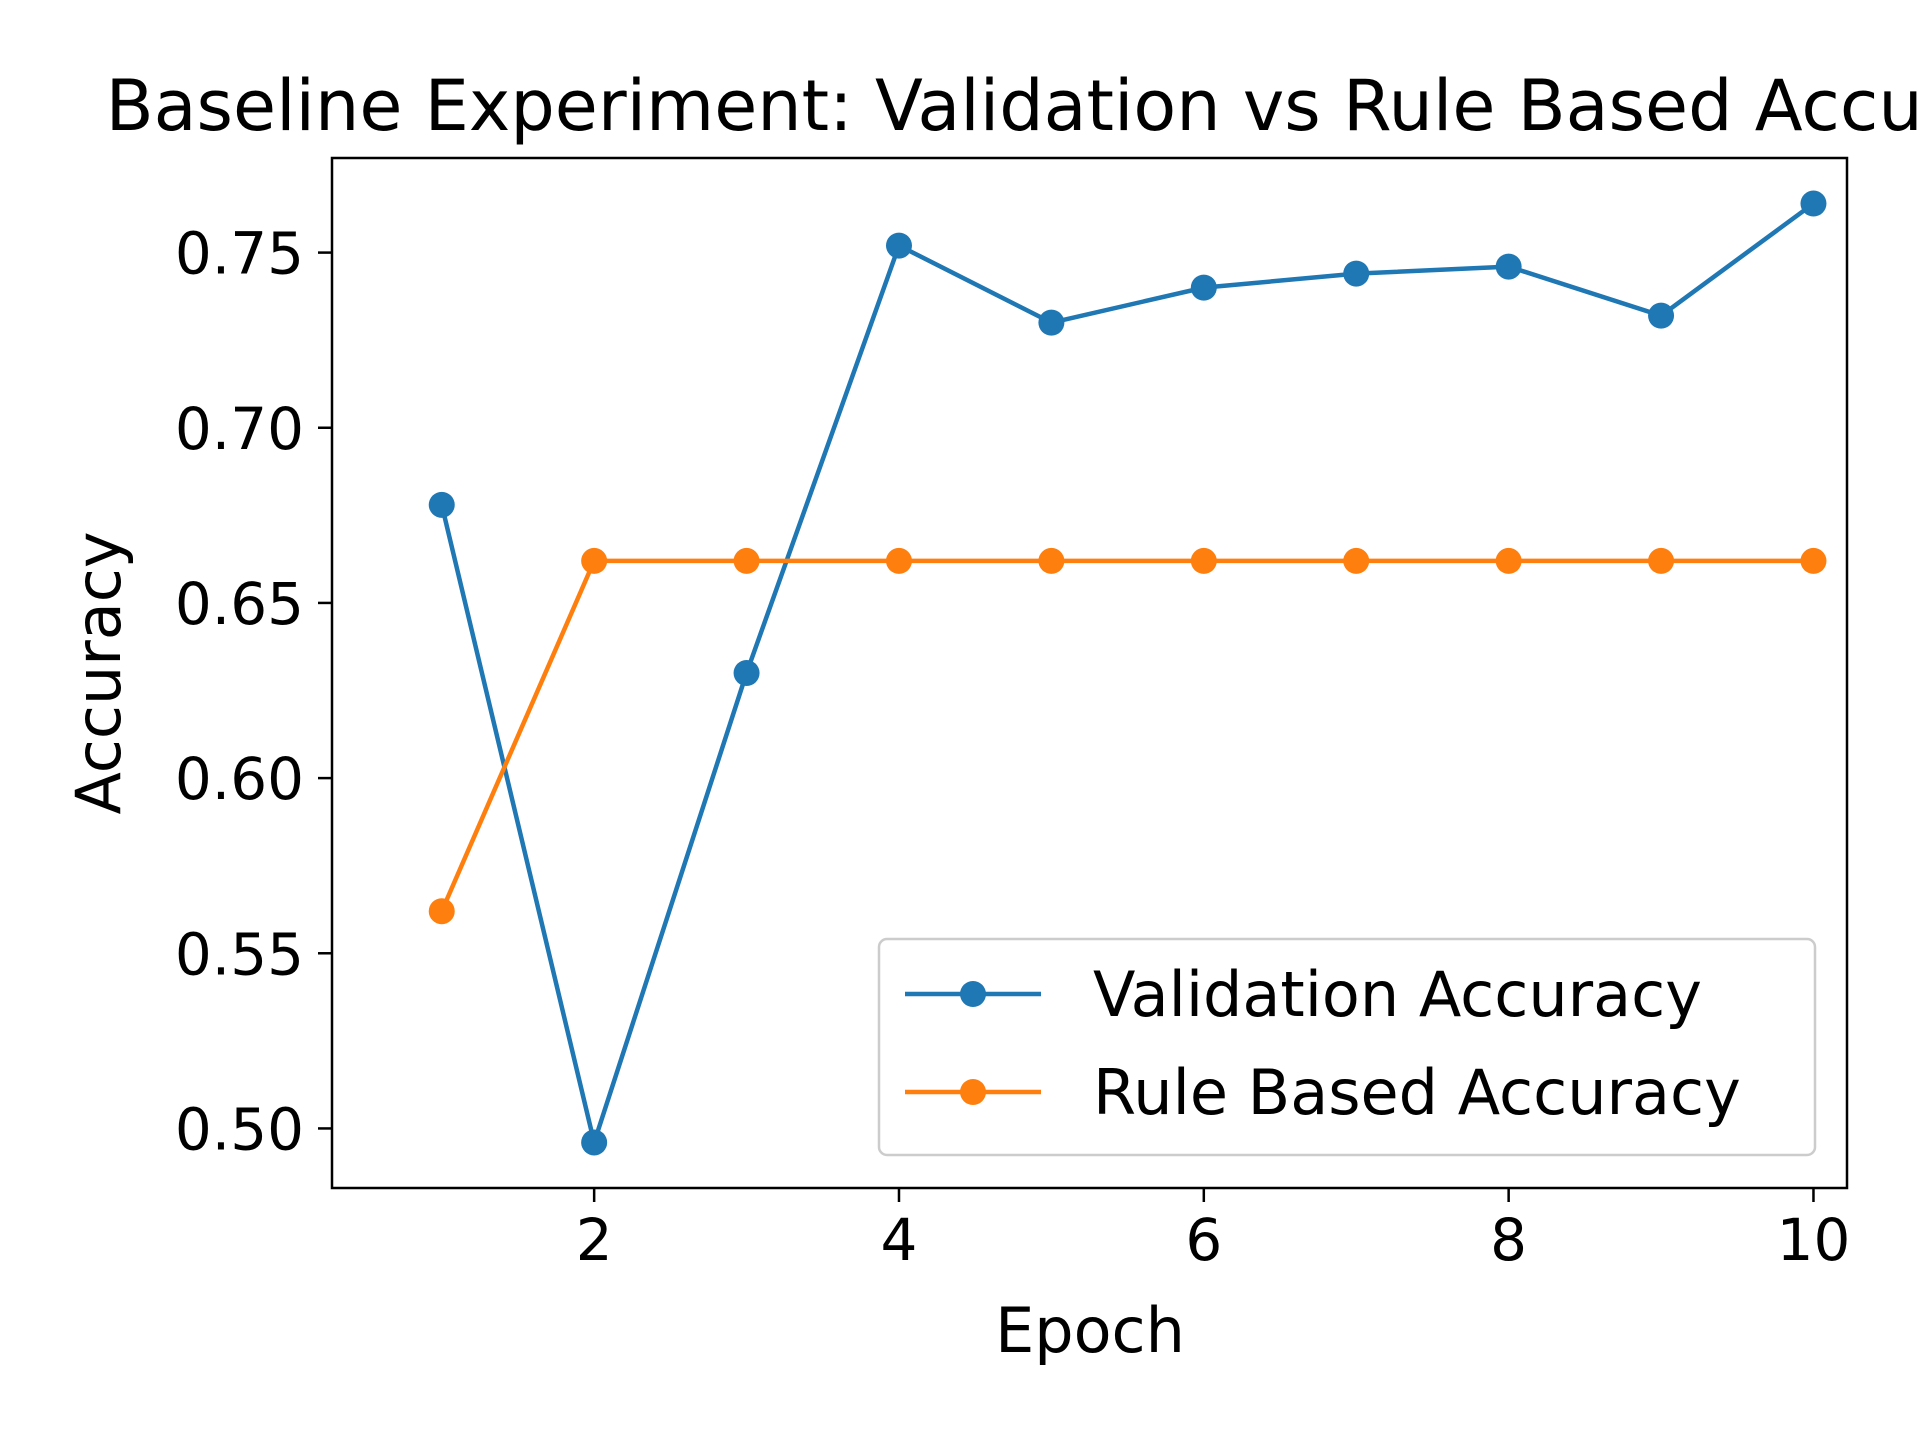  Describe the element at coordinates (239, 254) in the screenshot. I see `y-tick-label: 0.75` at that location.